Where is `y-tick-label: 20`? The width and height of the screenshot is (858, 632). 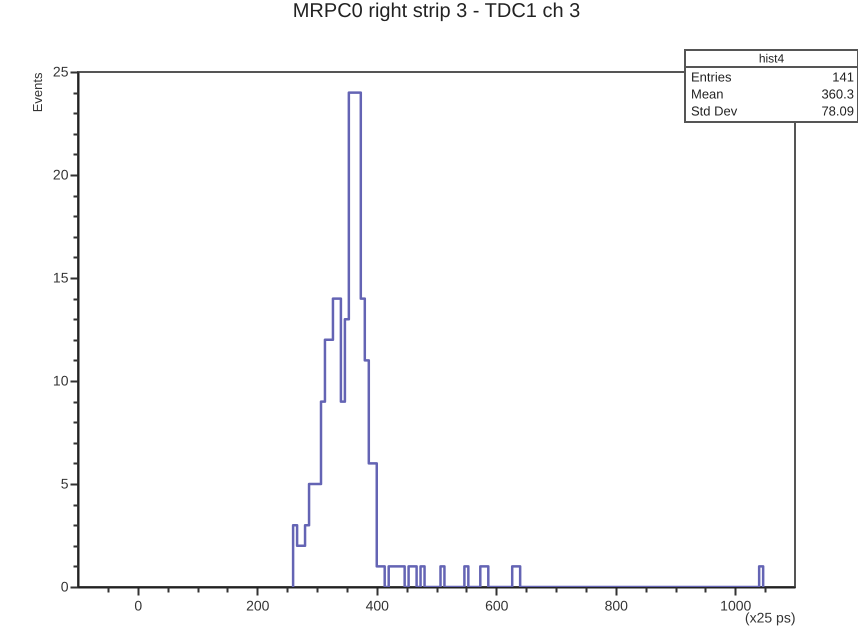 y-tick-label: 20 is located at coordinates (60, 174).